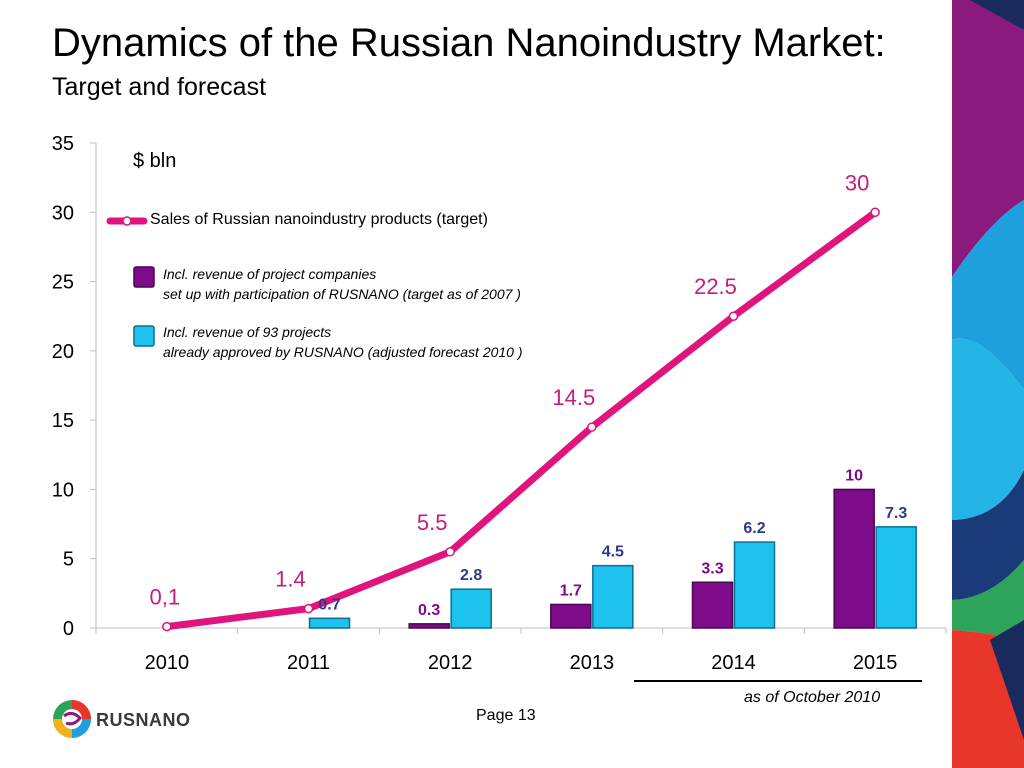 This screenshot has width=1024, height=768. What do you see at coordinates (72, 719) in the screenshot?
I see `rusnano-logo-icon` at bounding box center [72, 719].